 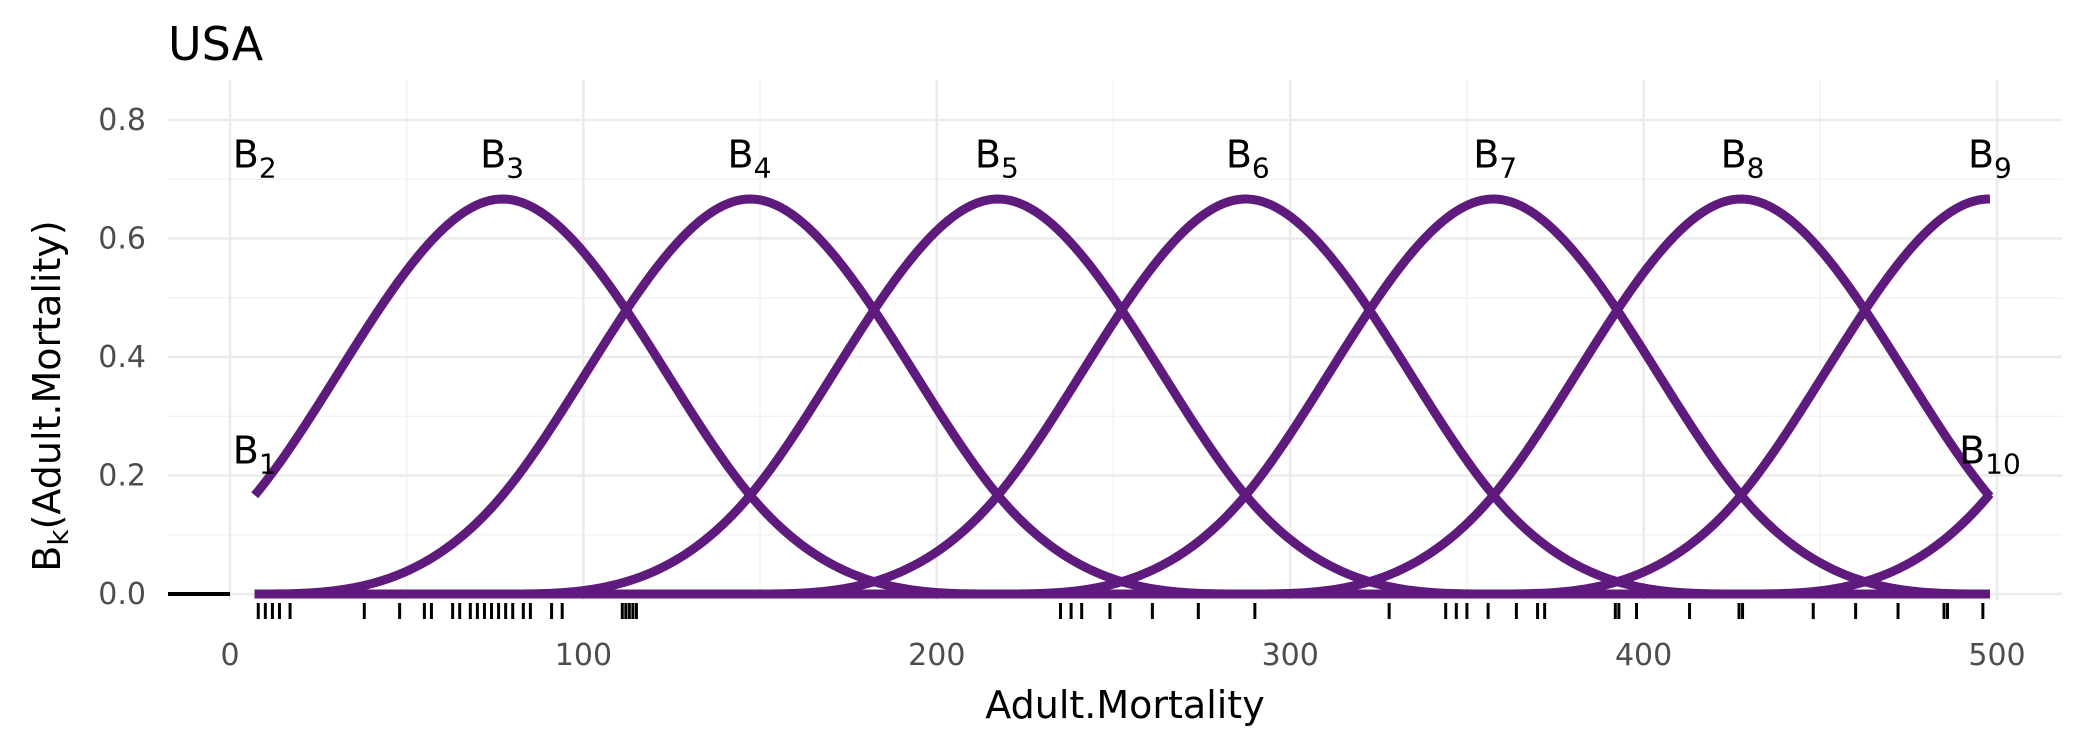 I want to click on x-axis-tick-labels: 0 100 200 300 400 500, so click(x=1122, y=655).